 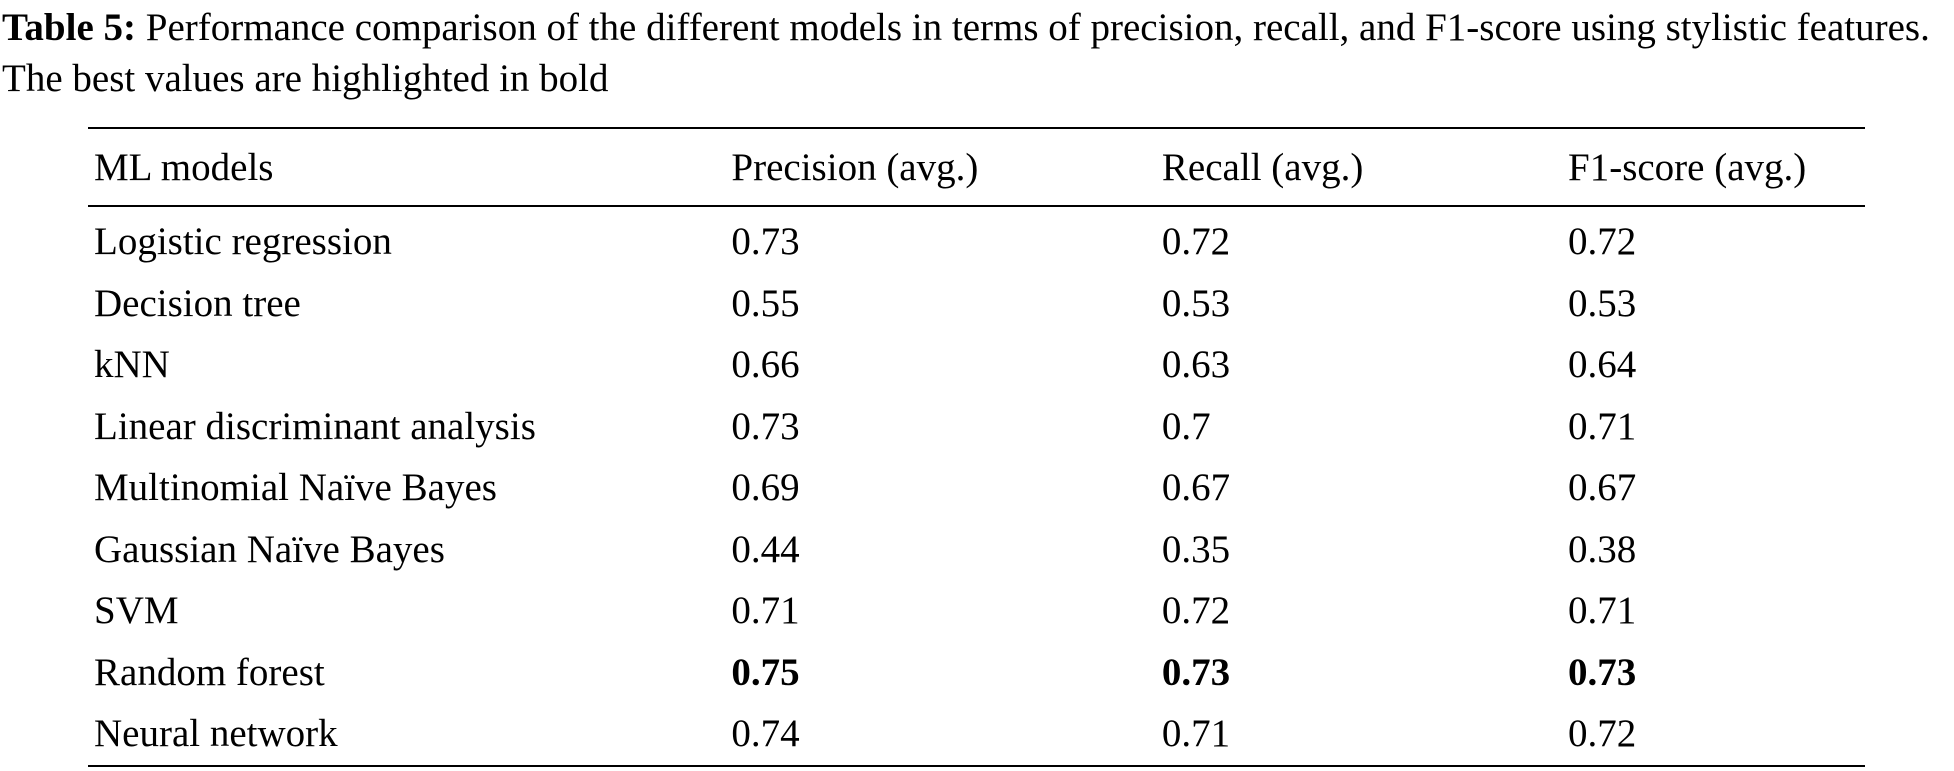 I want to click on cell-f1: 0.53, so click(x=1602, y=303).